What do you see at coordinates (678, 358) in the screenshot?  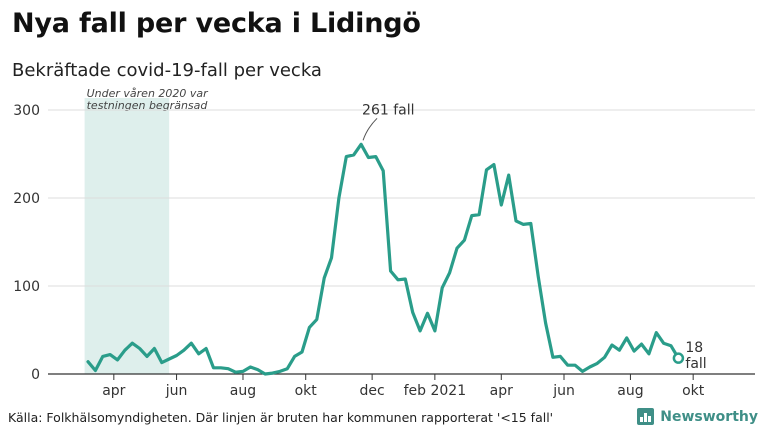 I see `last-point-marker` at bounding box center [678, 358].